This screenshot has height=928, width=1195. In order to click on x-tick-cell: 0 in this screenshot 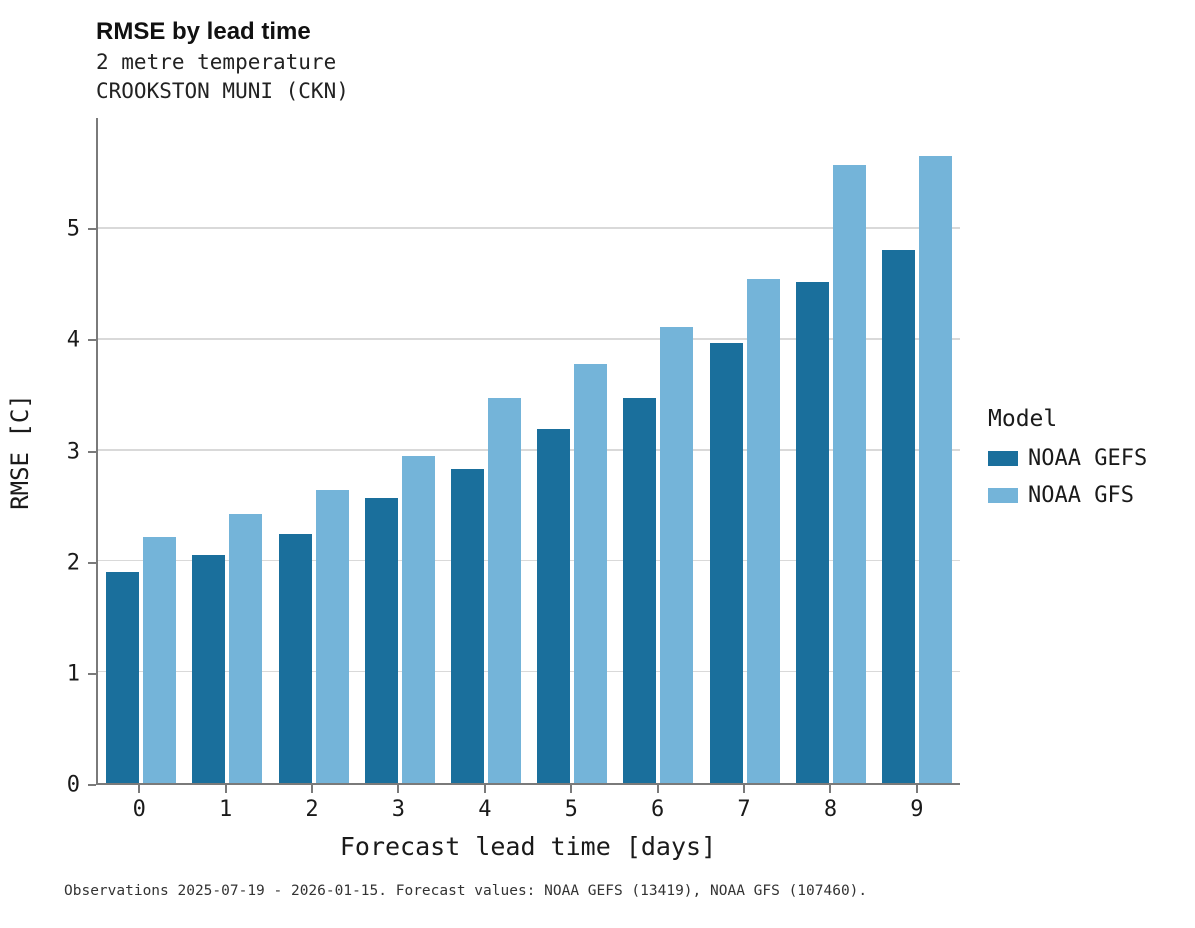, I will do `click(139, 803)`.